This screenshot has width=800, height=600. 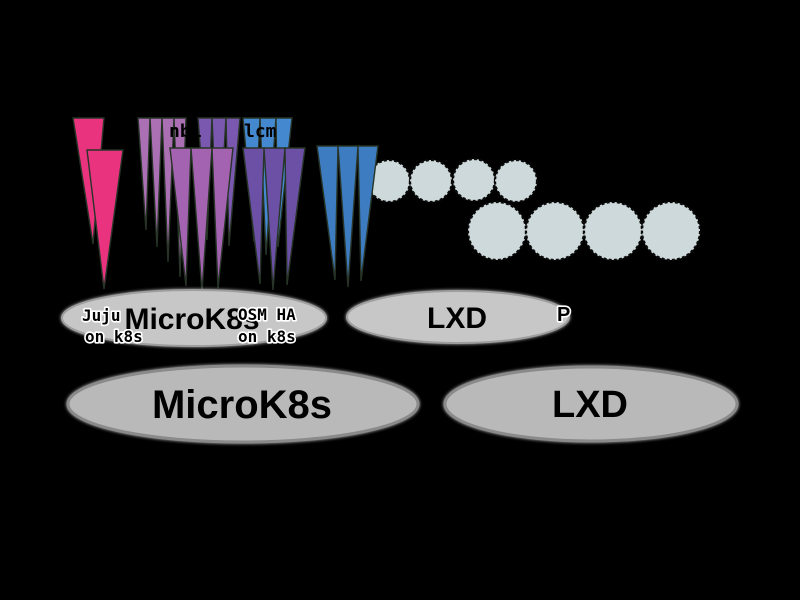 I want to click on violet-fan-front, so click(x=274, y=219).